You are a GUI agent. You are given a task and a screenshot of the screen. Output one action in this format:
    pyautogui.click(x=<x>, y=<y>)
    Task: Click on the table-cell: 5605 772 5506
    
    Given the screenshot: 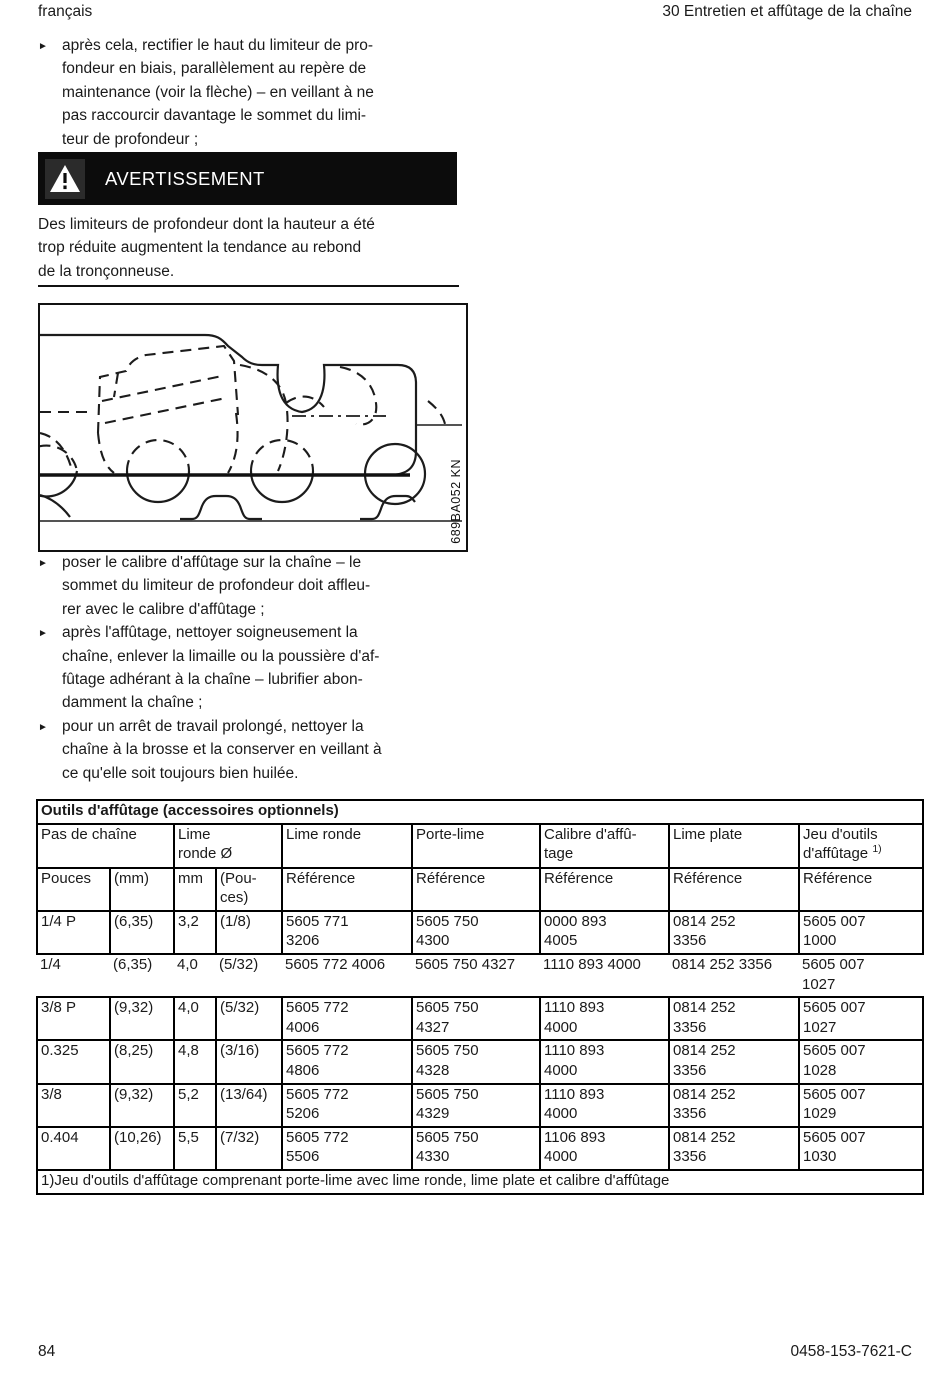 What is the action you would take?
    pyautogui.click(x=347, y=1148)
    